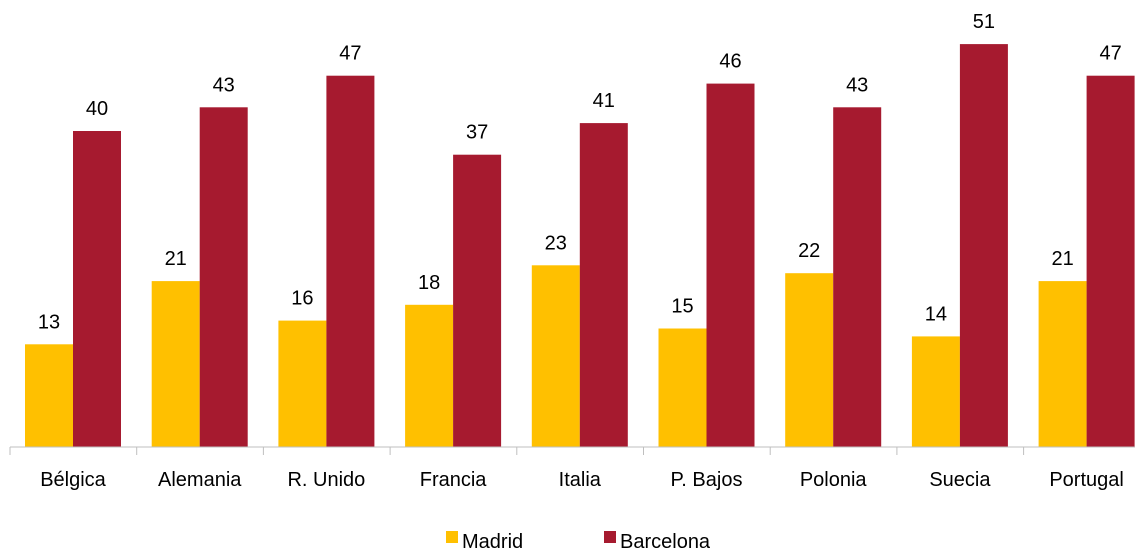 The height and width of the screenshot is (548, 1135). What do you see at coordinates (960, 480) in the screenshot?
I see `x-tick-label-suecia: Suecia` at bounding box center [960, 480].